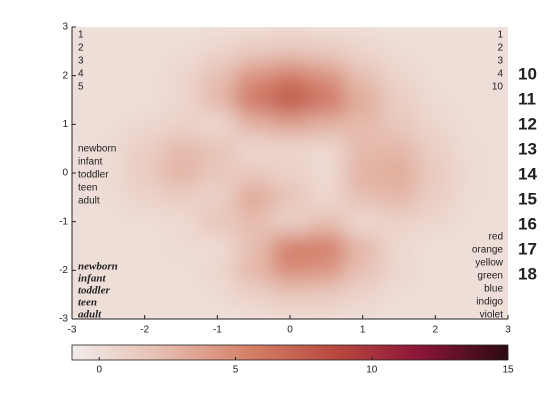  Describe the element at coordinates (236, 370) in the screenshot. I see `colorbar-tick-label: 5` at that location.